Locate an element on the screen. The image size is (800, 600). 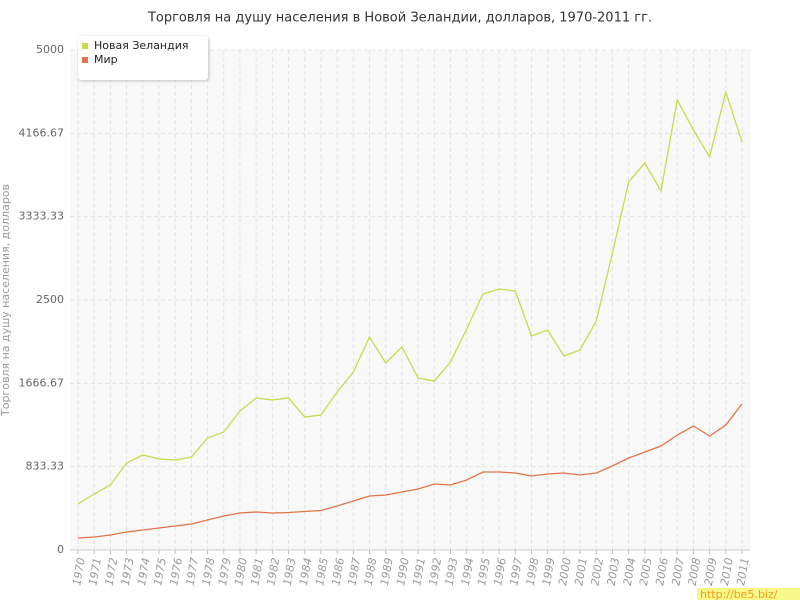
x-tick-label: 1983 is located at coordinates (290, 572).